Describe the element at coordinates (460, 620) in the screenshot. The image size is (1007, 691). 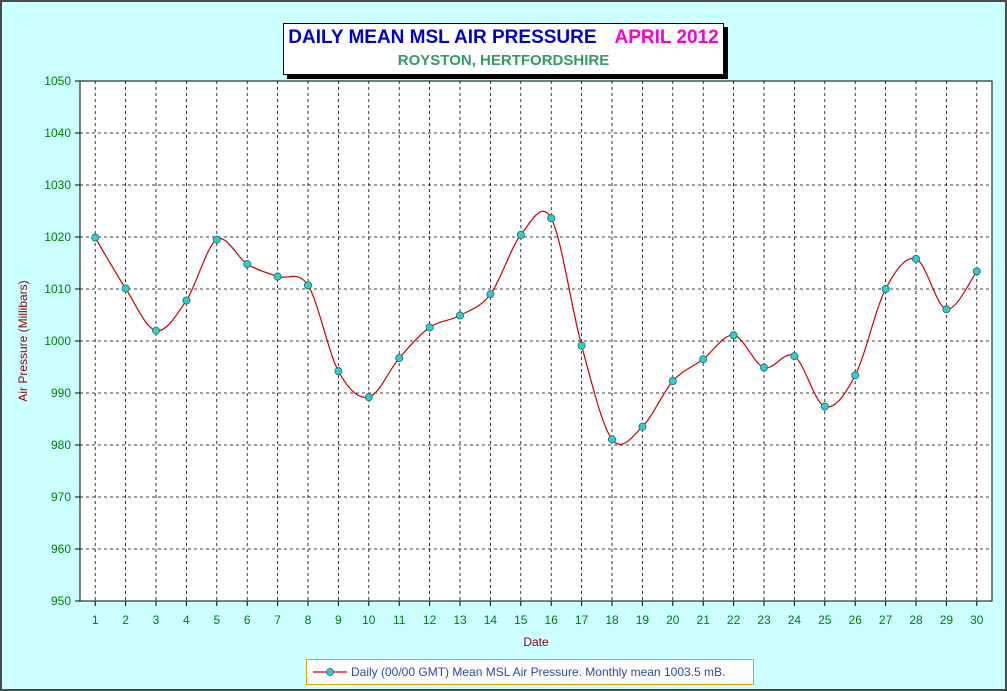
I see `x-tick-label: 13` at that location.